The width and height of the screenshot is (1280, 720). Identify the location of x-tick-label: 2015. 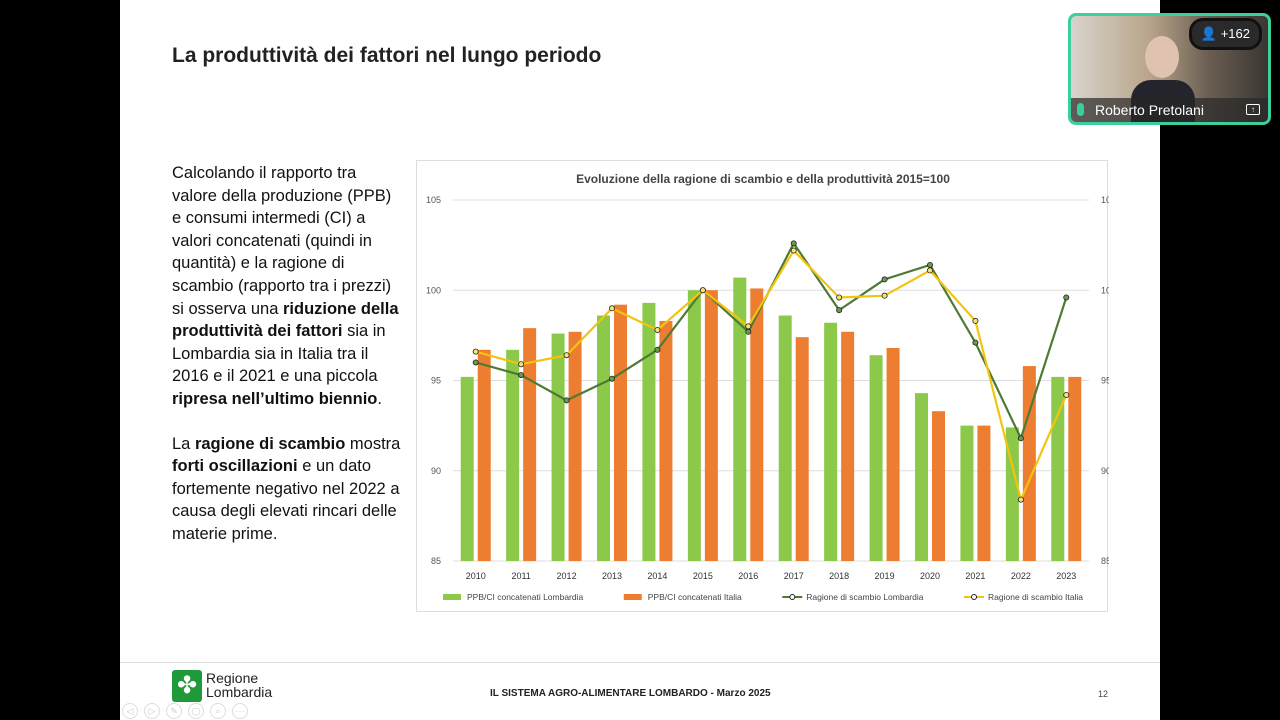
(703, 576).